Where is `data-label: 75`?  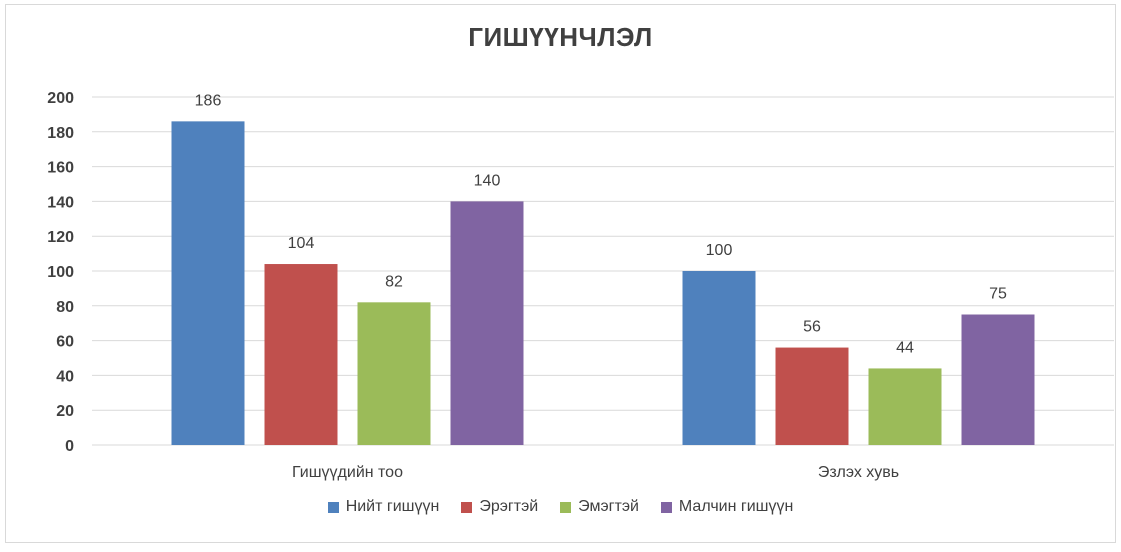
data-label: 75 is located at coordinates (998, 294).